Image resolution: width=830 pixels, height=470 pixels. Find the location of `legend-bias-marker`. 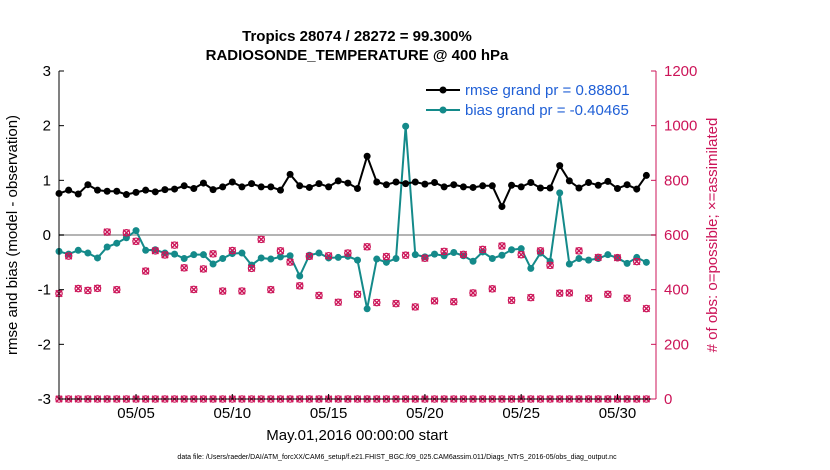

legend-bias-marker is located at coordinates (443, 110).